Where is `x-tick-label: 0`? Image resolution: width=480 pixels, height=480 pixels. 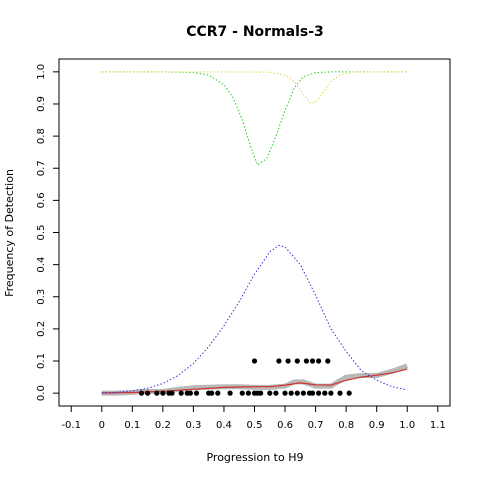 x-tick-label: 0 is located at coordinates (102, 425).